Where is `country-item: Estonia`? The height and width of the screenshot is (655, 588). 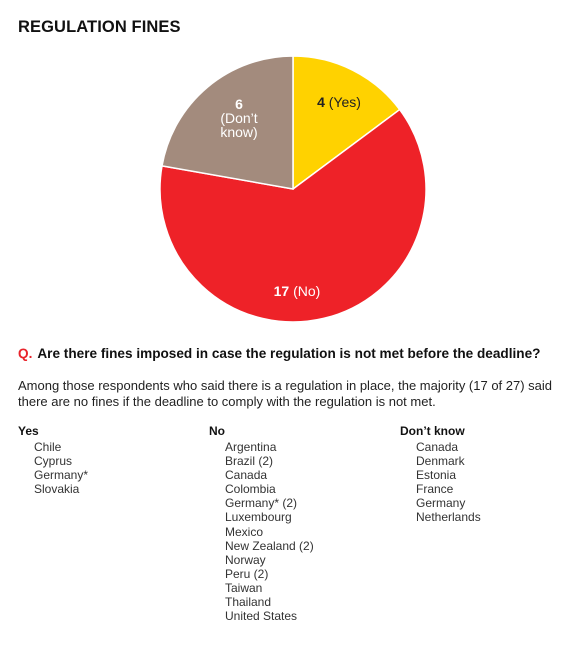 country-item: Estonia is located at coordinates (436, 475).